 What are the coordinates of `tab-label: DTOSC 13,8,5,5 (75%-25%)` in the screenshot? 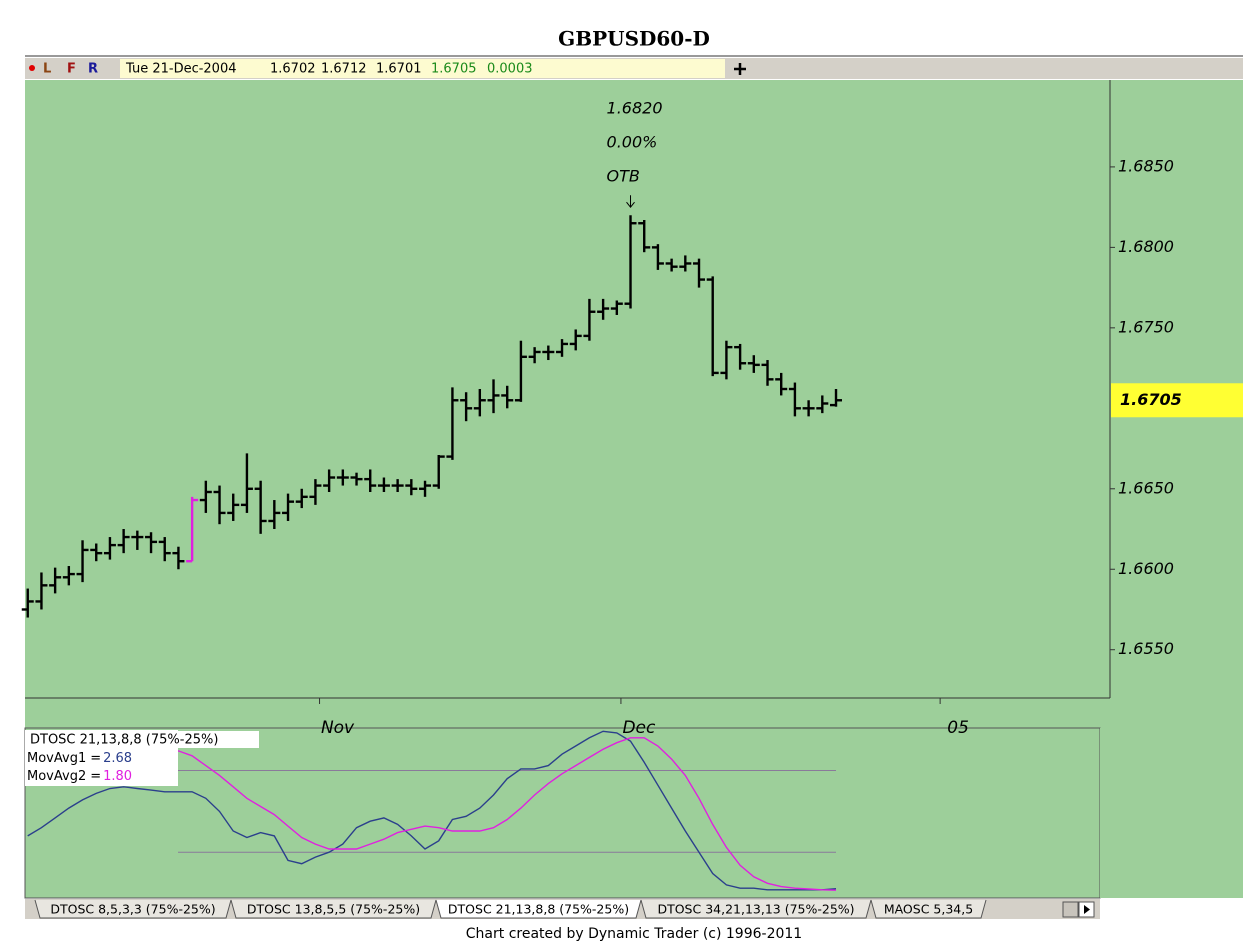 It's located at (333, 909).